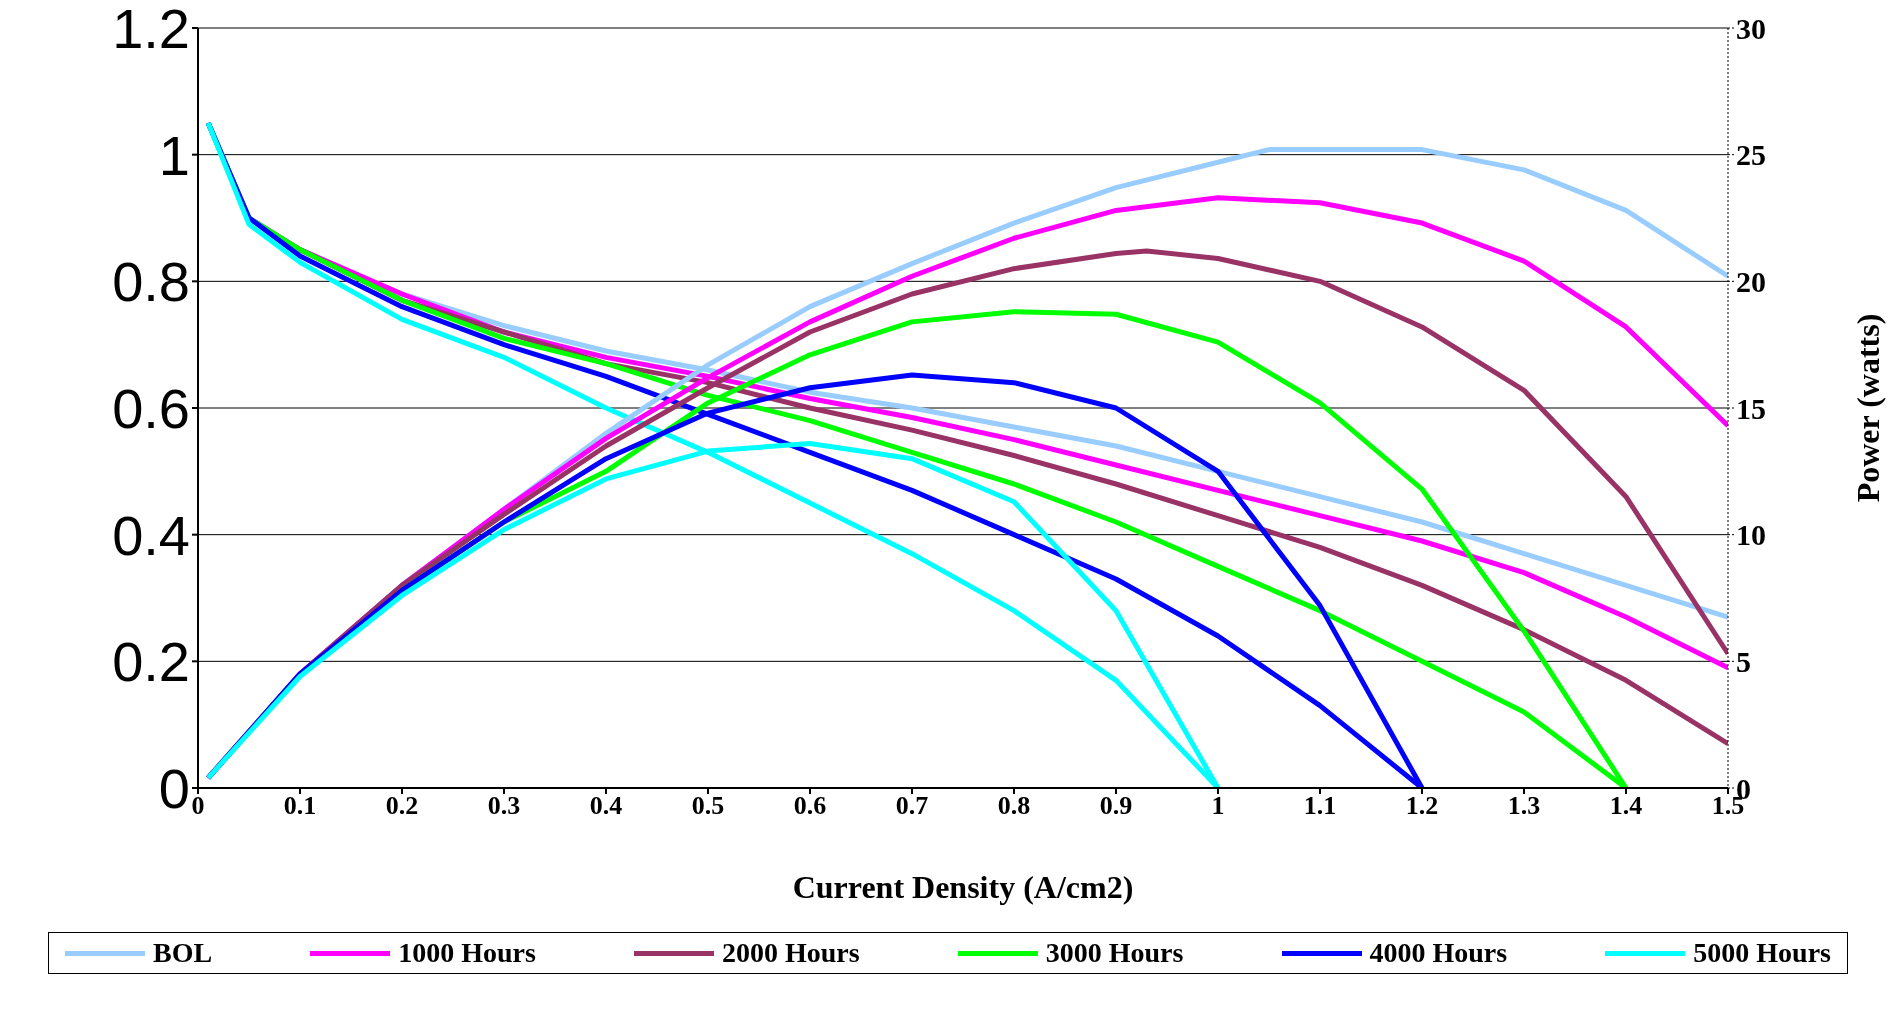 The height and width of the screenshot is (1030, 1899). What do you see at coordinates (810, 806) in the screenshot?
I see `x-tick-label: 0.6` at bounding box center [810, 806].